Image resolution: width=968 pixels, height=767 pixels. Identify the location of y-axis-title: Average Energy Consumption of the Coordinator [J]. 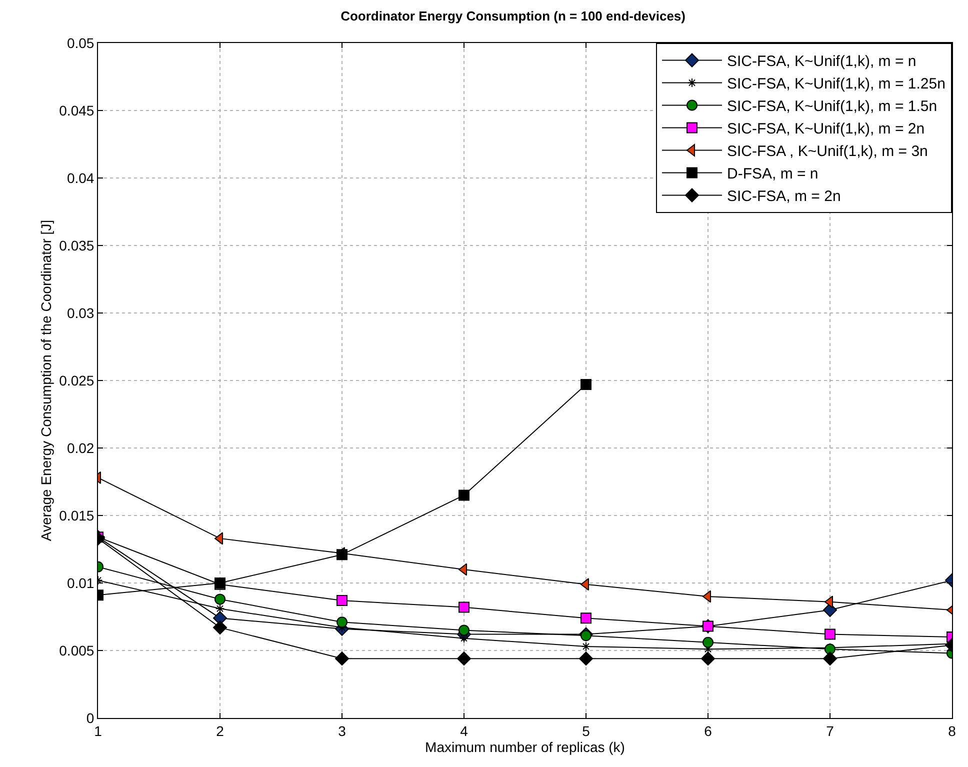
(46, 381).